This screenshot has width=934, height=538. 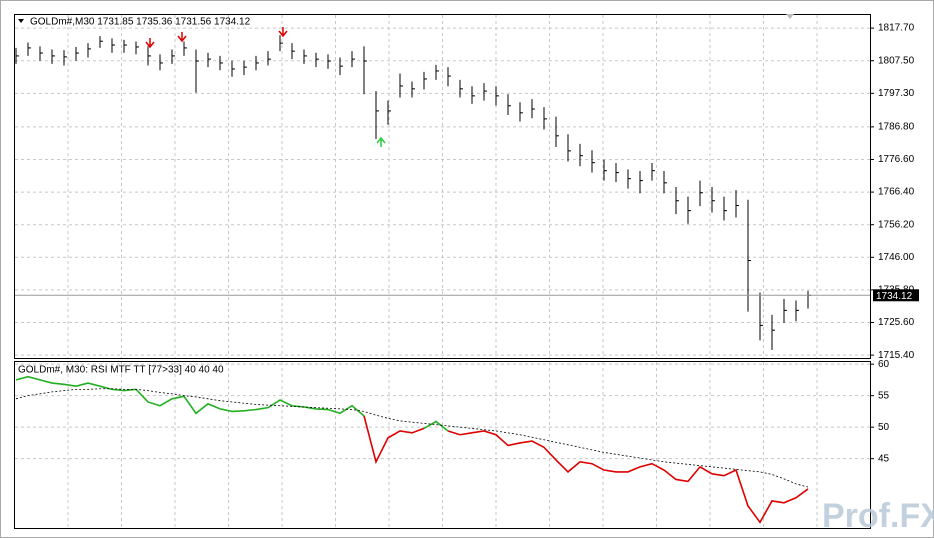 I want to click on y-tick-label: 1776.60, so click(x=896, y=159).